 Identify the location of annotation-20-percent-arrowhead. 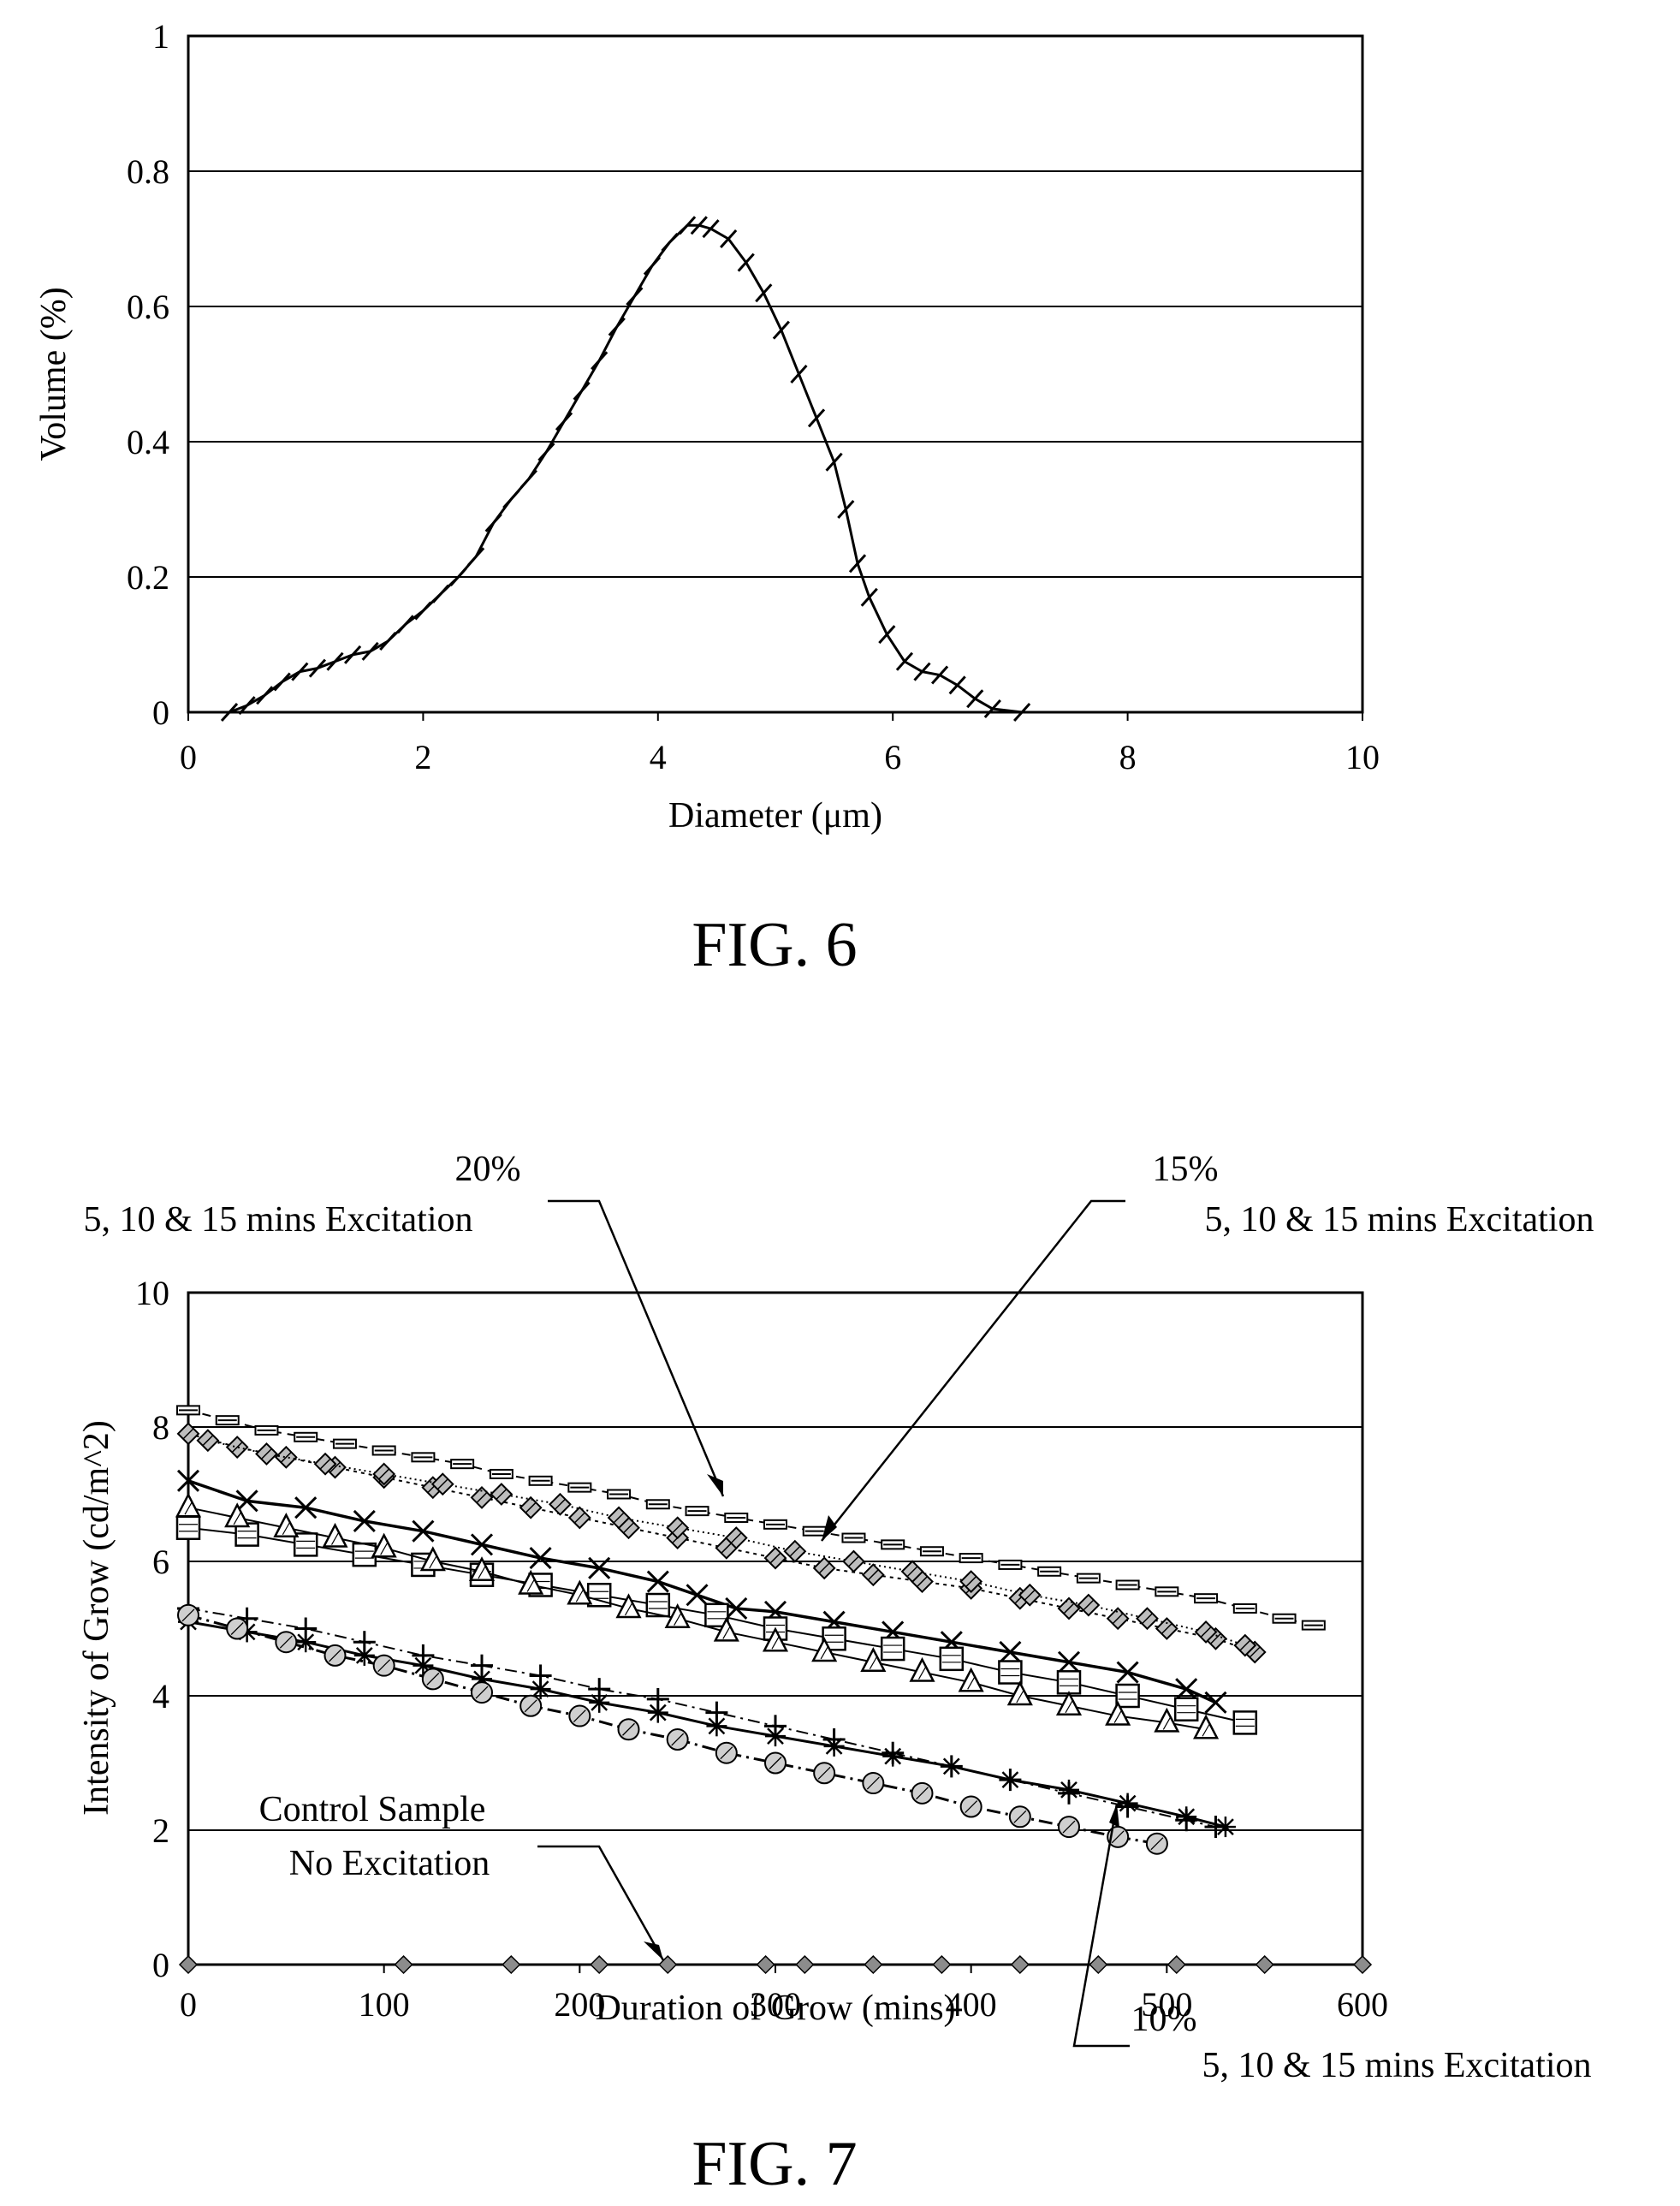
(715, 1485).